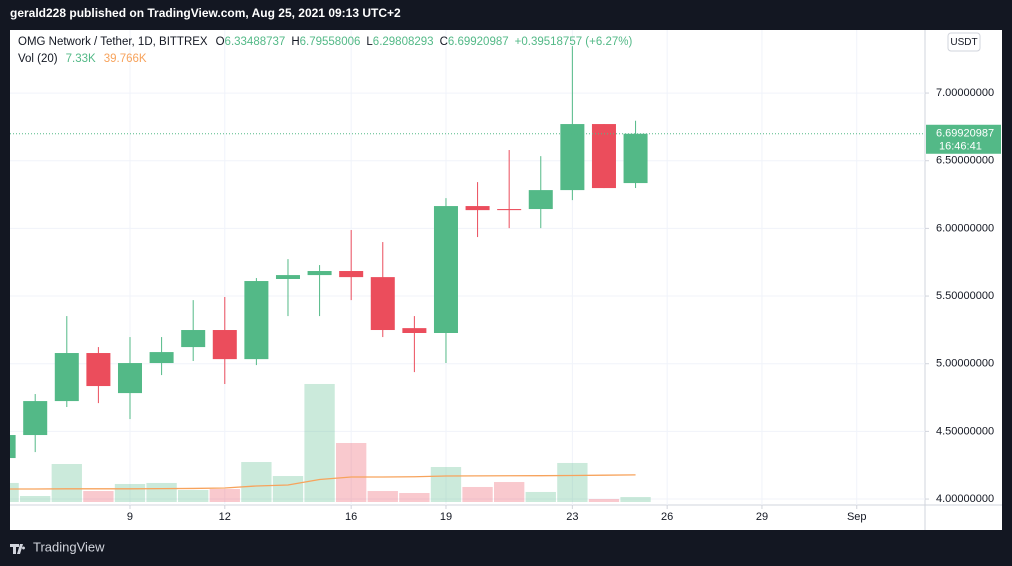  I want to click on y-tick-label: 7.00000000, so click(965, 93).